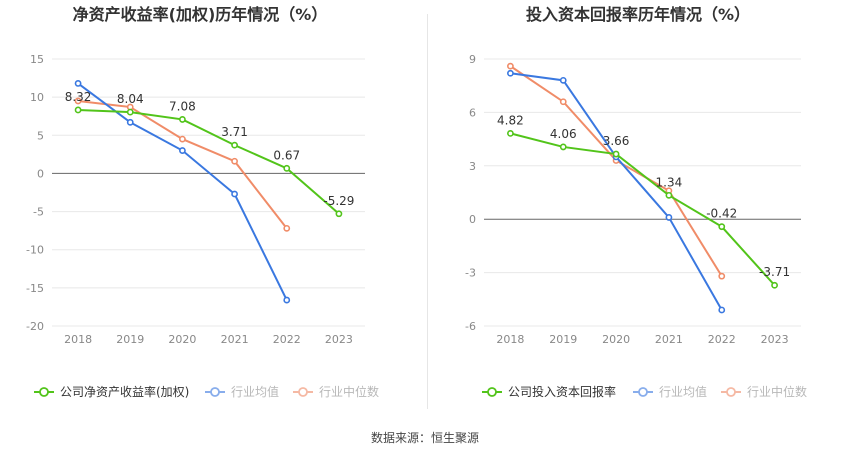 This screenshot has height=459, width=850. I want to click on data-label: 1.34, so click(669, 182).